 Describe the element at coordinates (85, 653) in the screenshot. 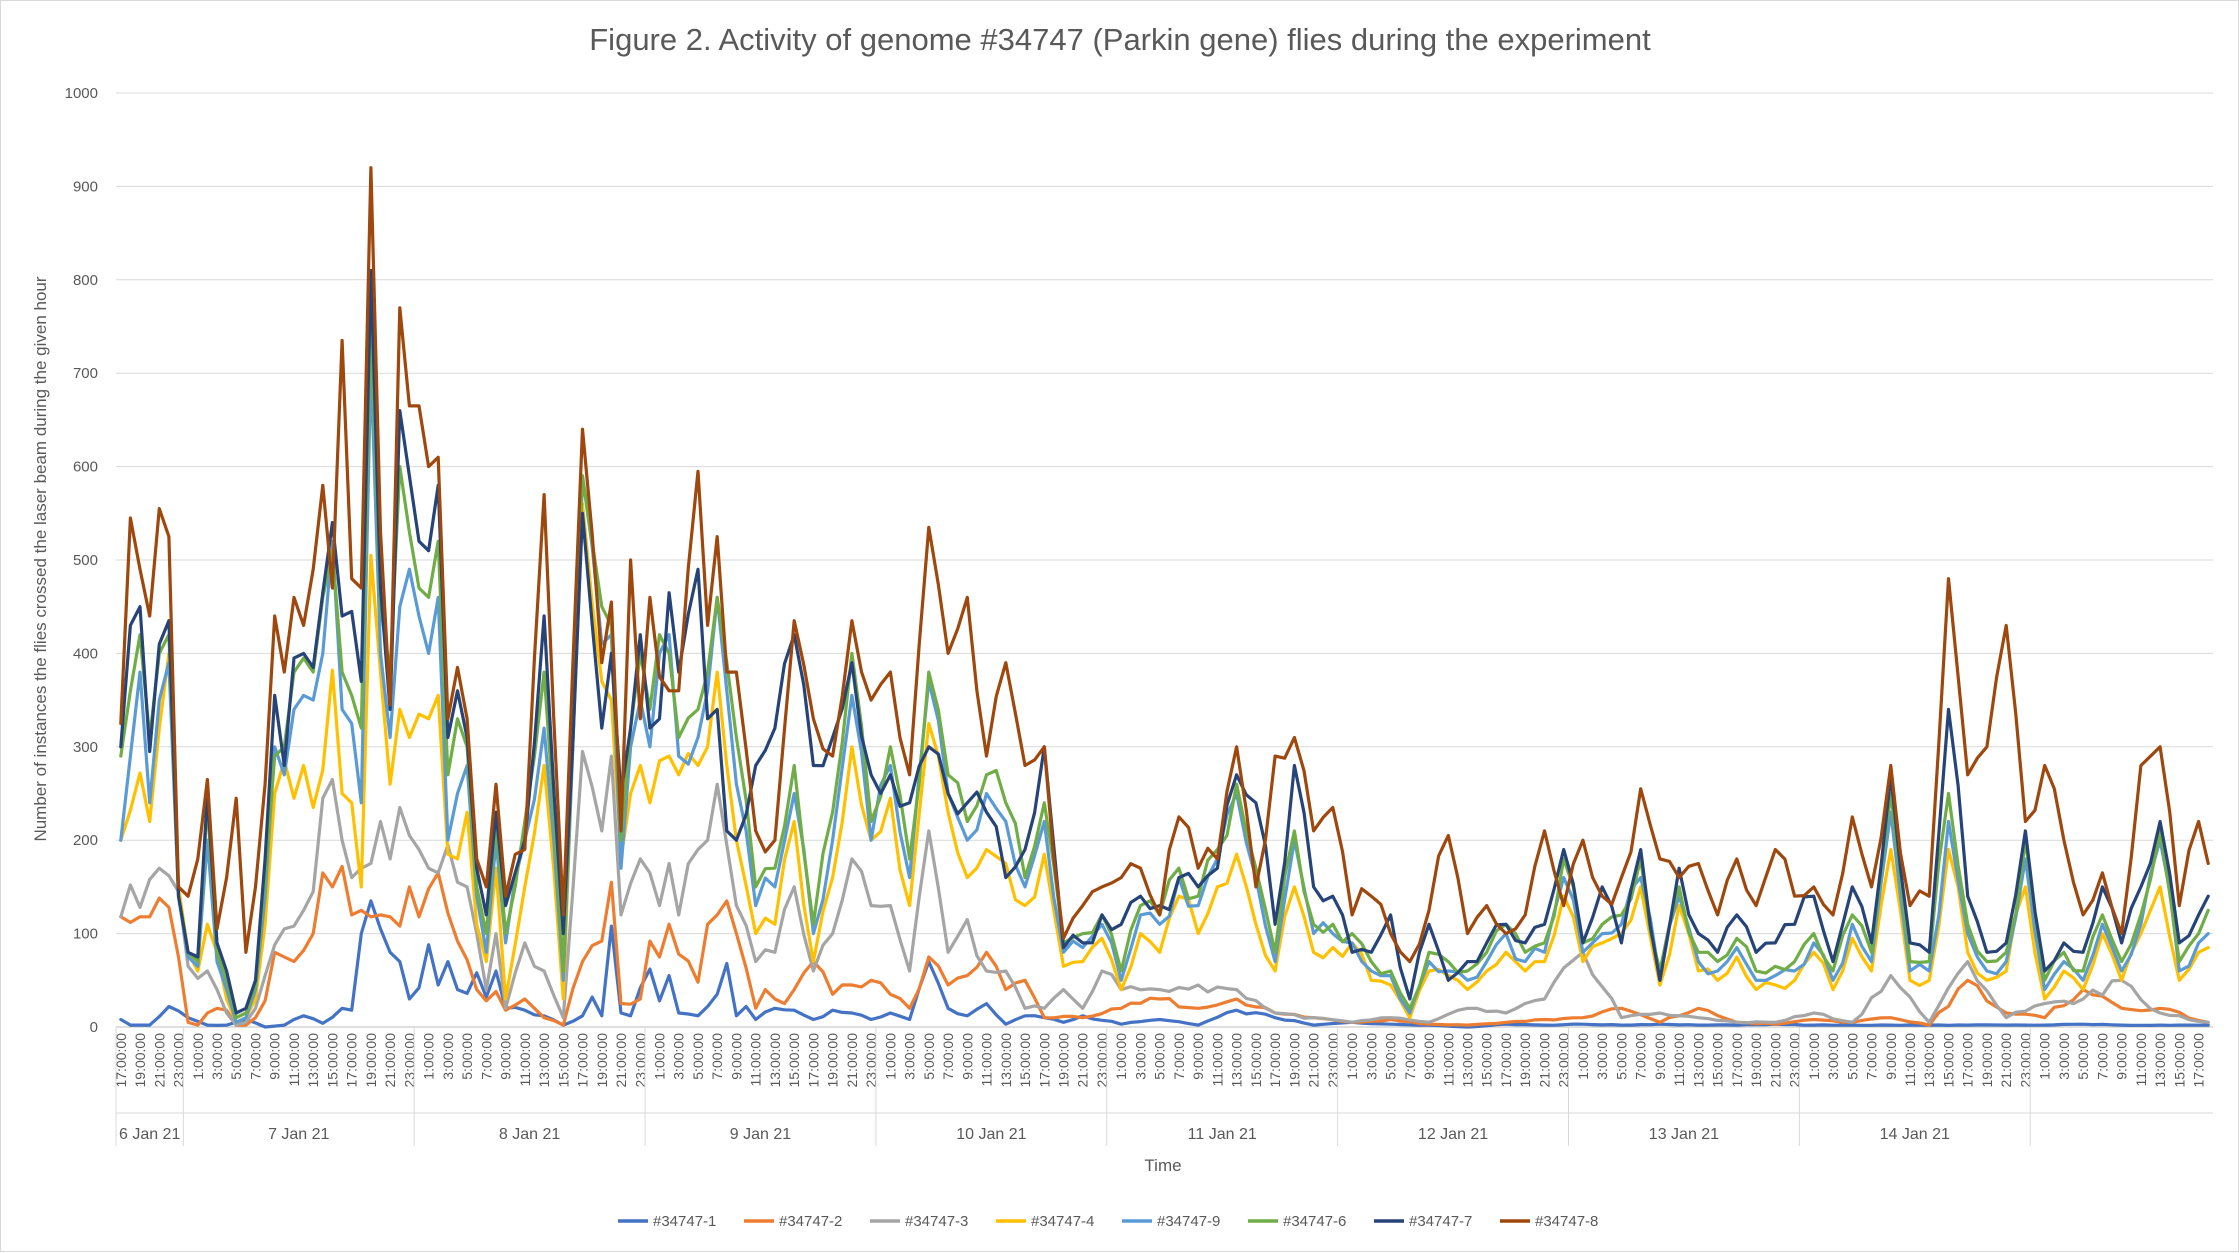

I see `y-tick-label: 400` at that location.